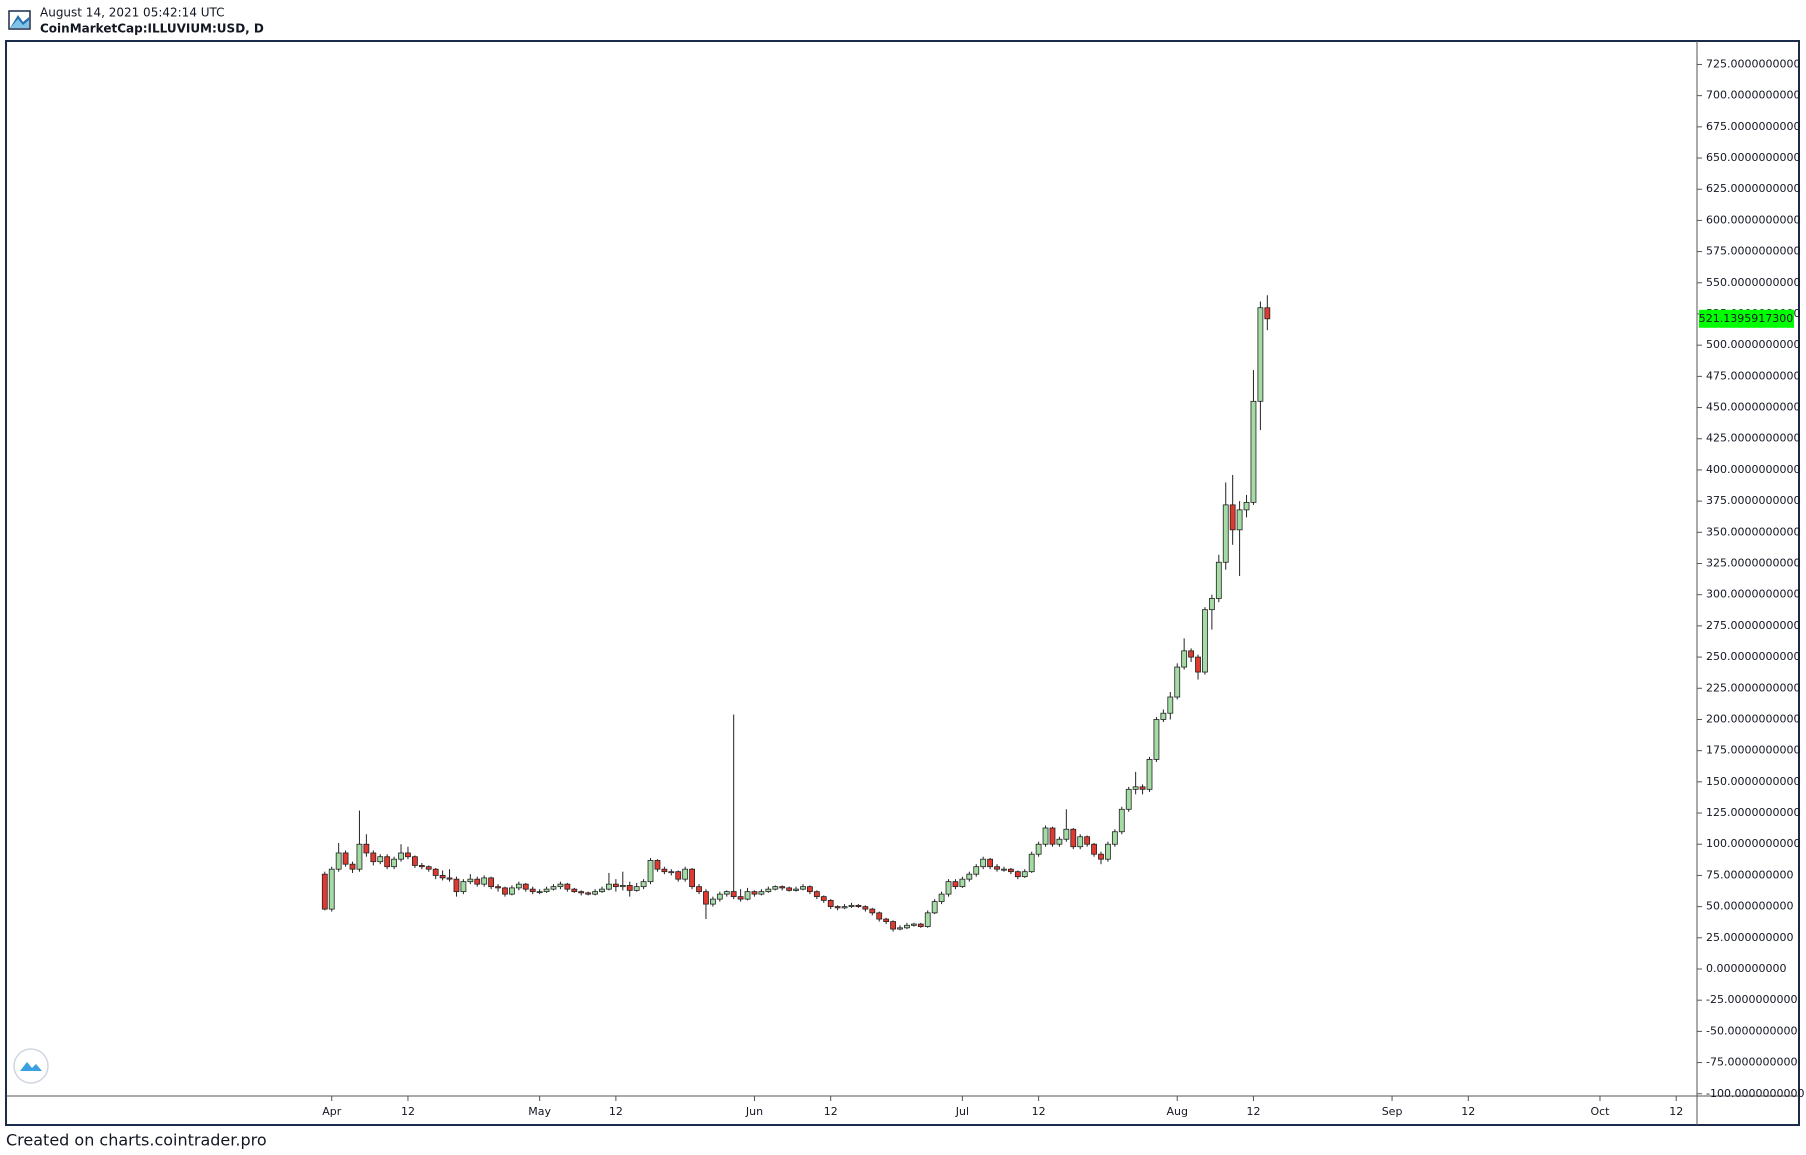  What do you see at coordinates (1749, 937) in the screenshot?
I see `y-tick-label: 25.0000000000` at bounding box center [1749, 937].